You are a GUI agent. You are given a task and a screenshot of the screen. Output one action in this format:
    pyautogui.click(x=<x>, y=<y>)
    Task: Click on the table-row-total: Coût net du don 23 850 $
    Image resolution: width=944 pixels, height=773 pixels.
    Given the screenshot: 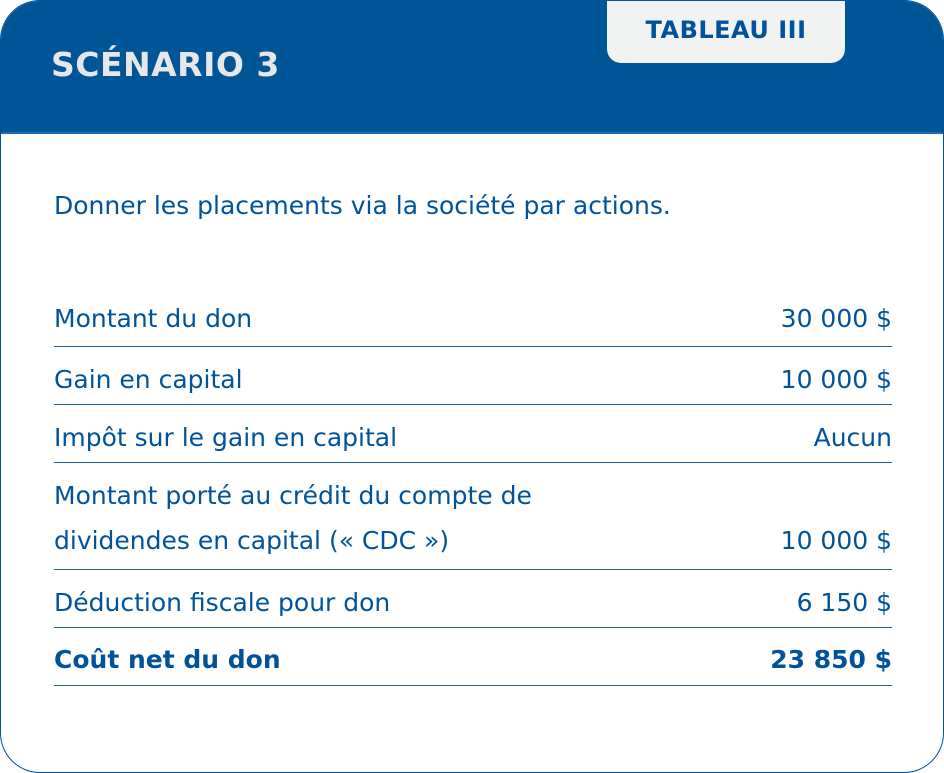 What is the action you would take?
    pyautogui.click(x=473, y=657)
    